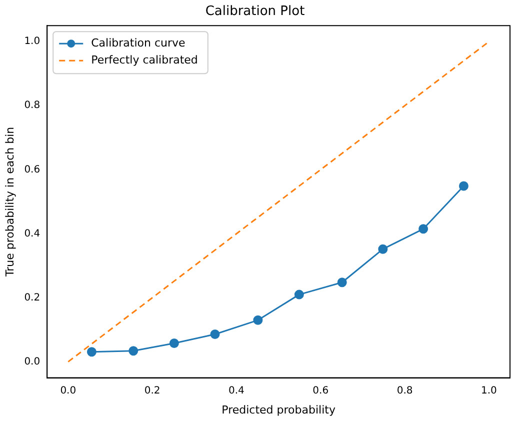 This screenshot has height=421, width=524. What do you see at coordinates (32, 362) in the screenshot?
I see `y-tick-label: 0.0` at bounding box center [32, 362].